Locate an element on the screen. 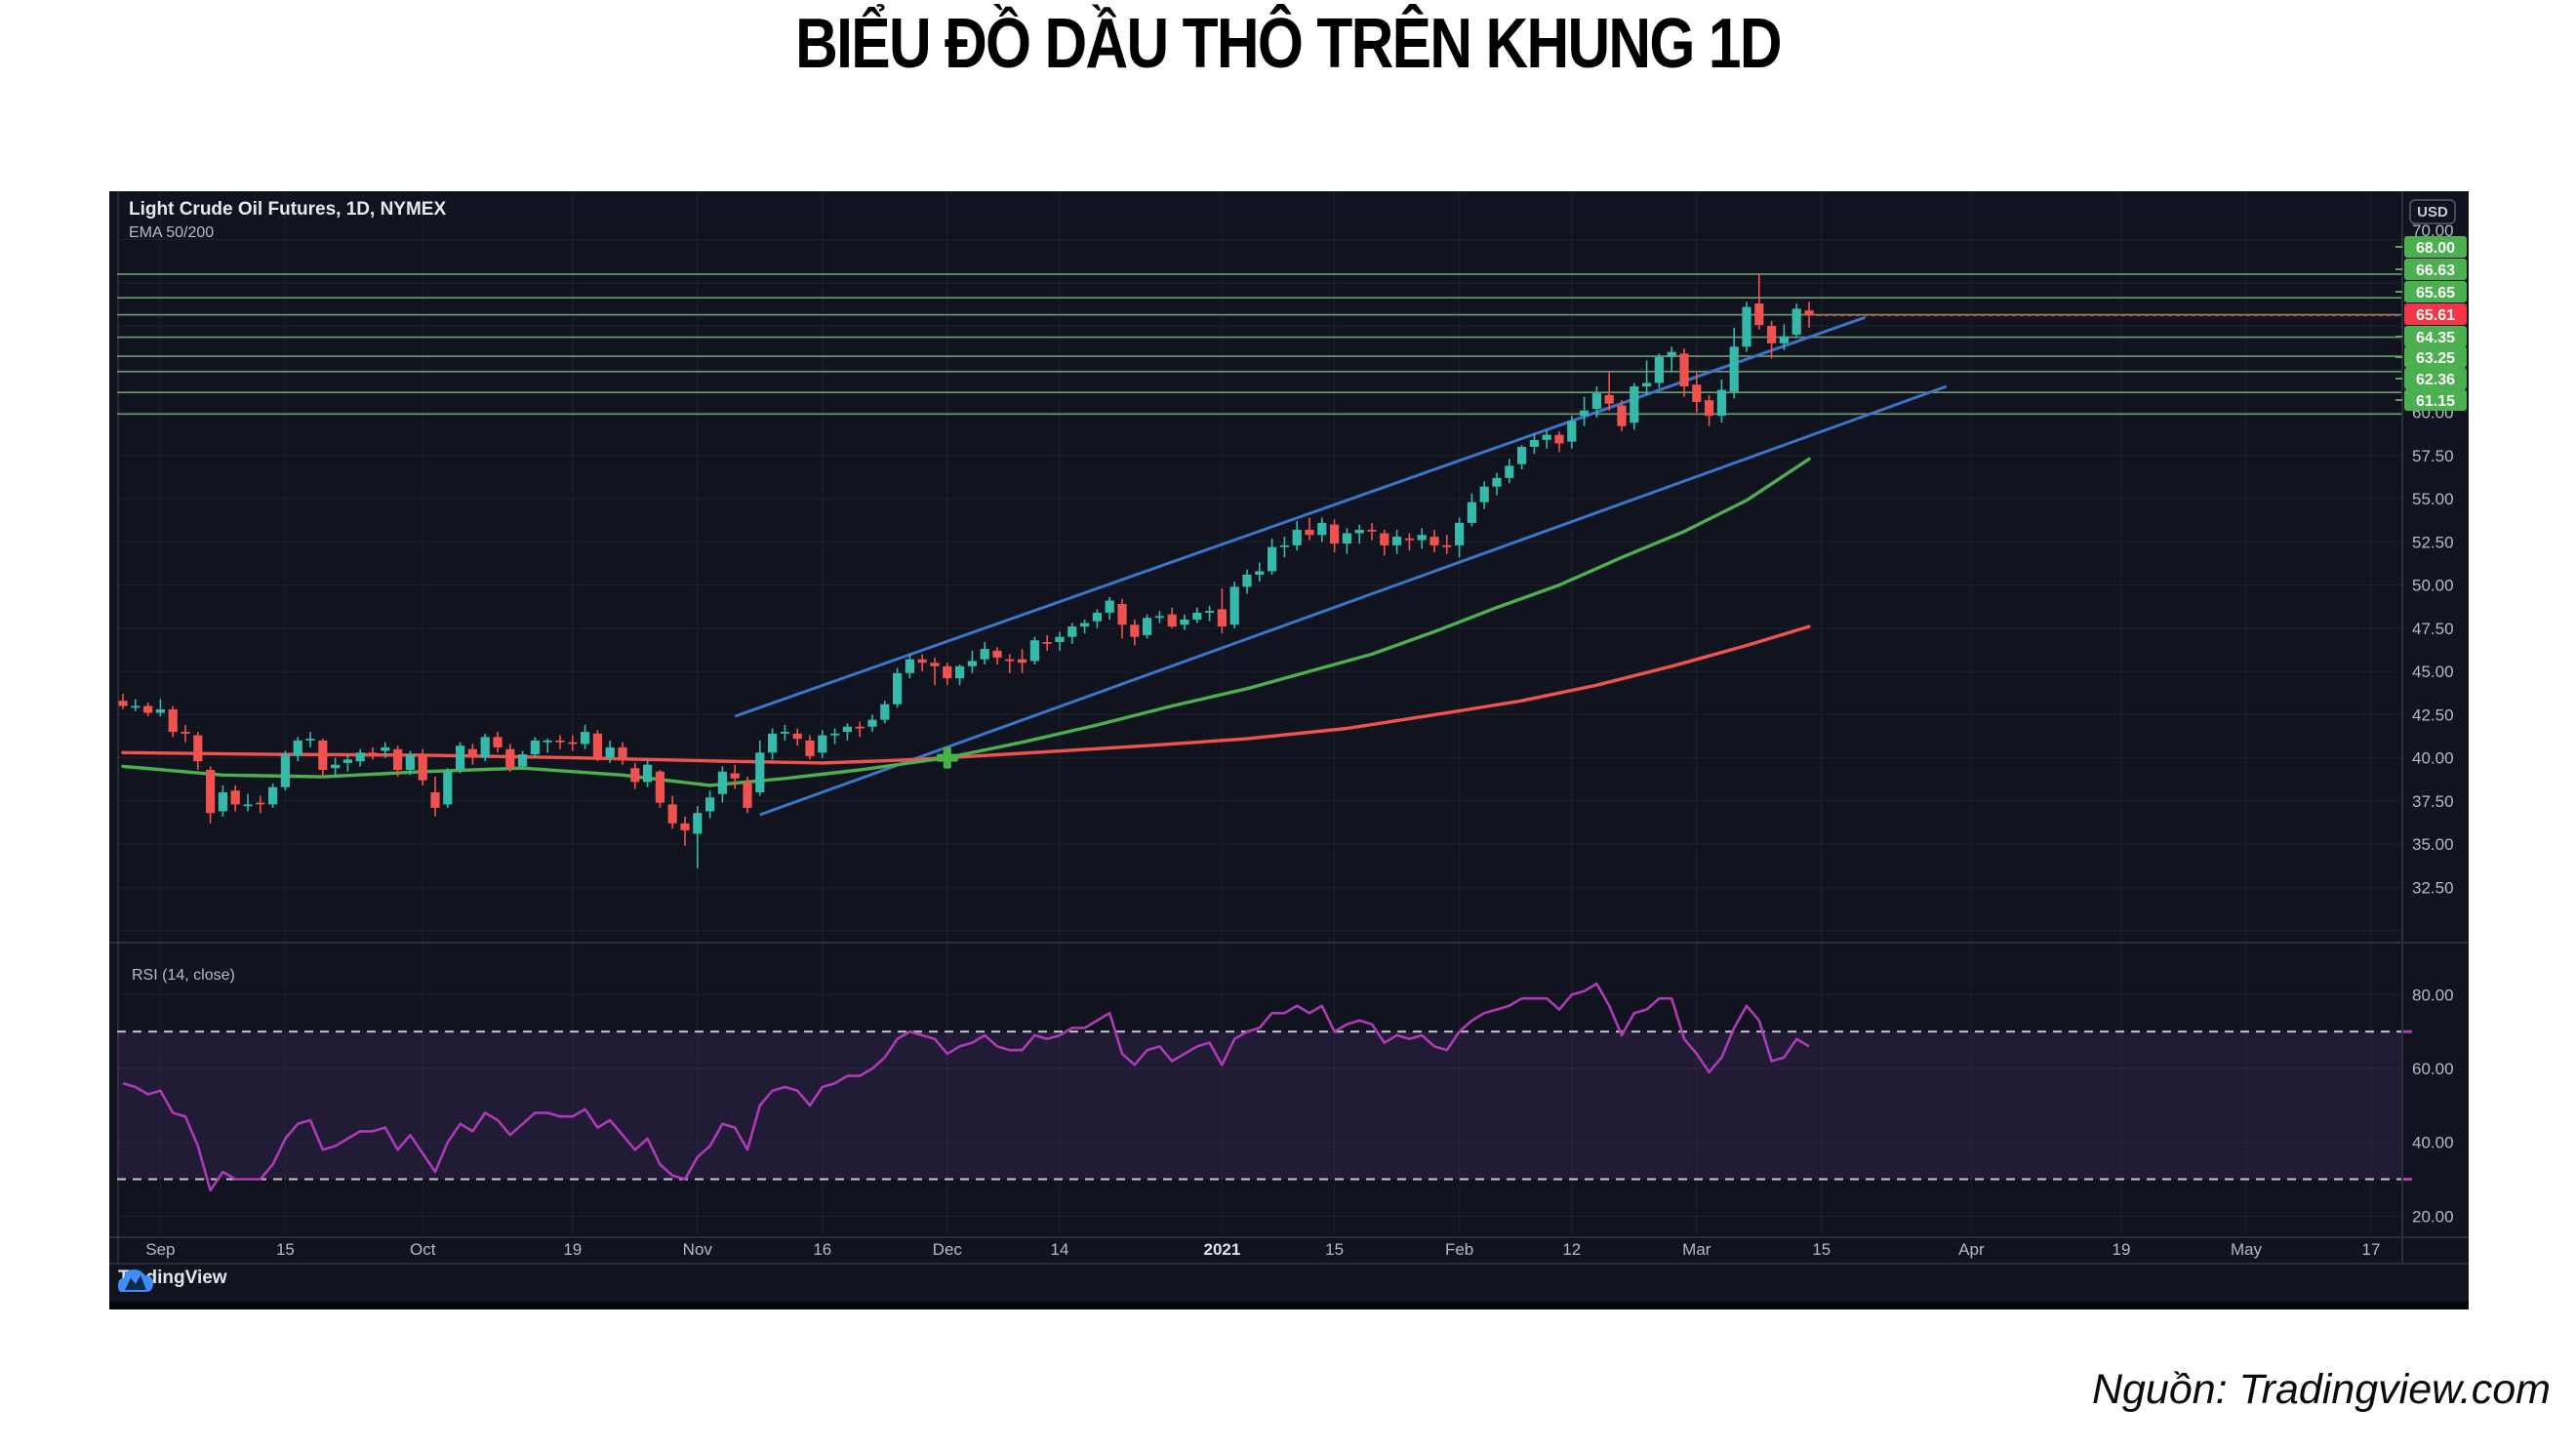 The height and width of the screenshot is (1449, 2576). channel-upper-line is located at coordinates (1300, 516).